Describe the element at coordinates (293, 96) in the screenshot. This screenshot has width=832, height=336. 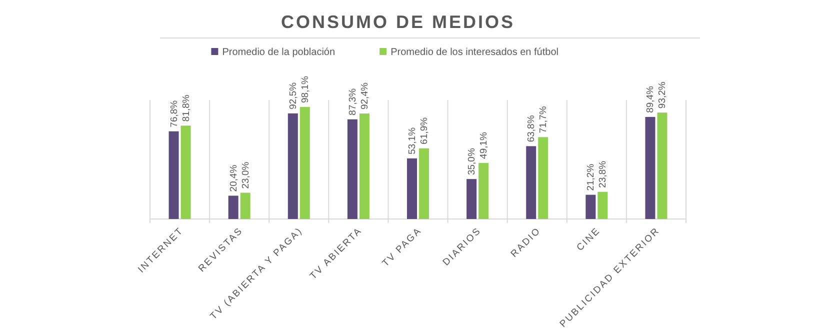
I see `data-label: 92,5%` at that location.